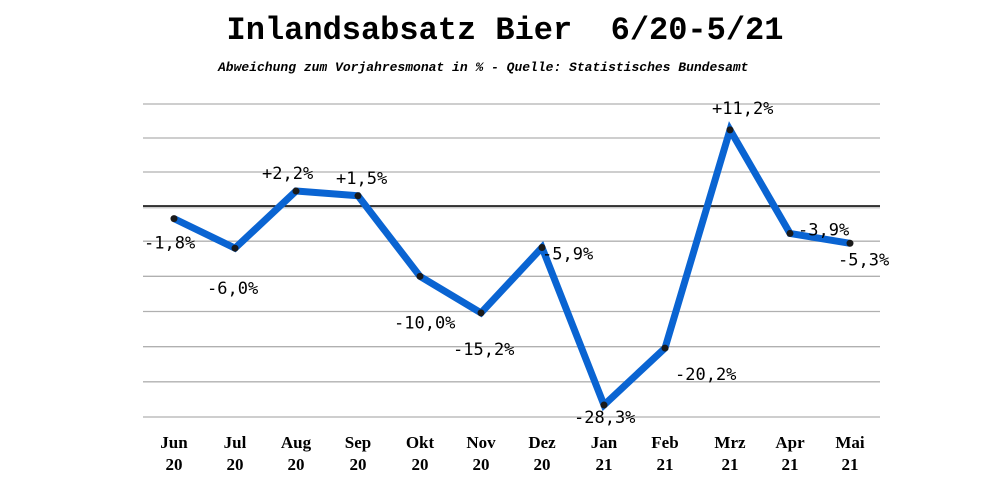 Image resolution: width=1000 pixels, height=487 pixels. I want to click on x-tick-label: Apr, so click(790, 442).